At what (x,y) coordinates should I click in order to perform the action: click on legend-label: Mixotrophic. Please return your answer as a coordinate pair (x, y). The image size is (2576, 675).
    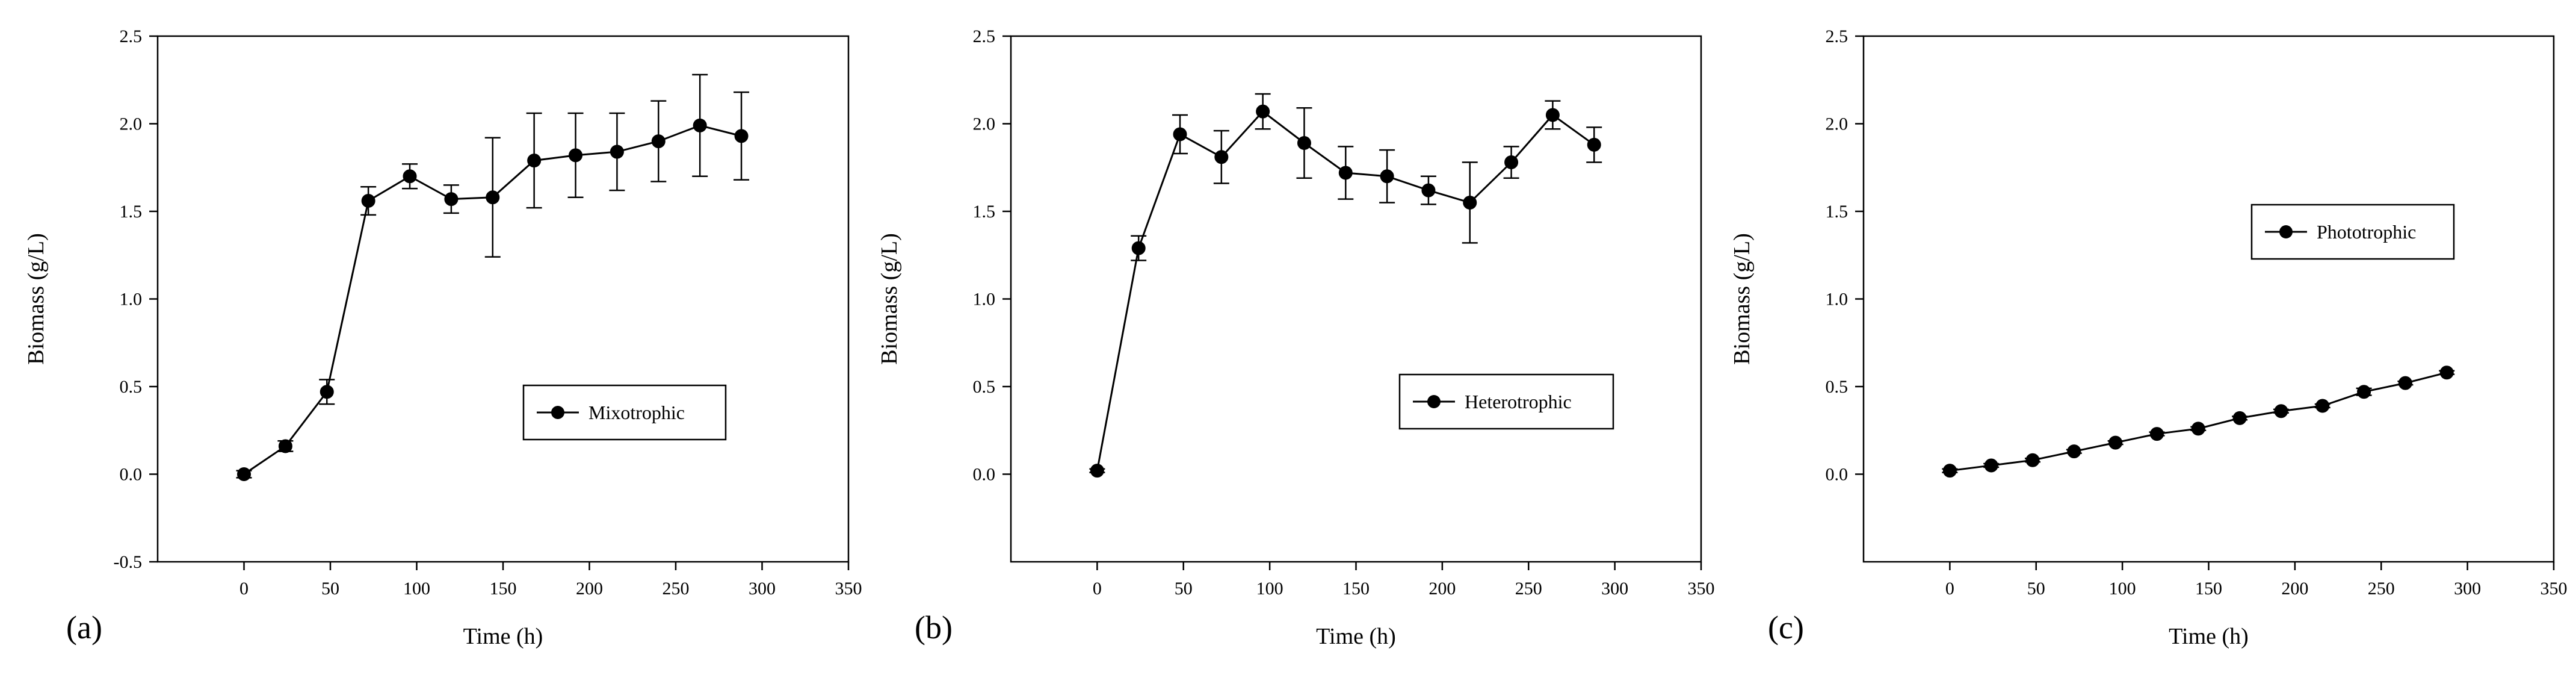
    Looking at the image, I should click on (636, 413).